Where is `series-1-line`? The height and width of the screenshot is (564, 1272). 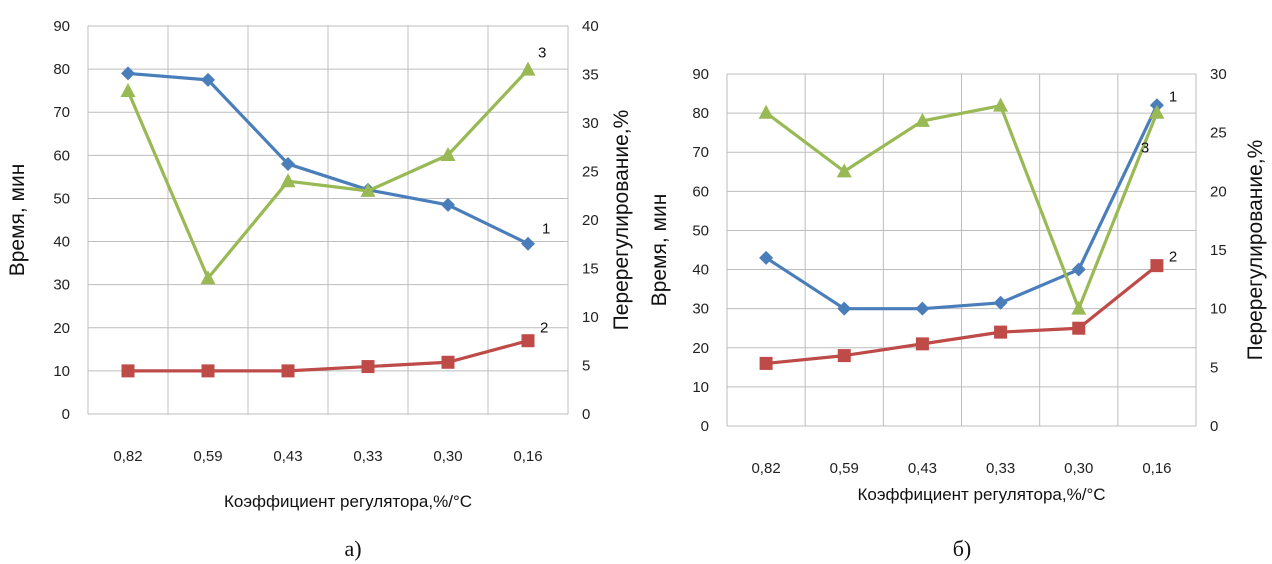
series-1-line is located at coordinates (328, 158).